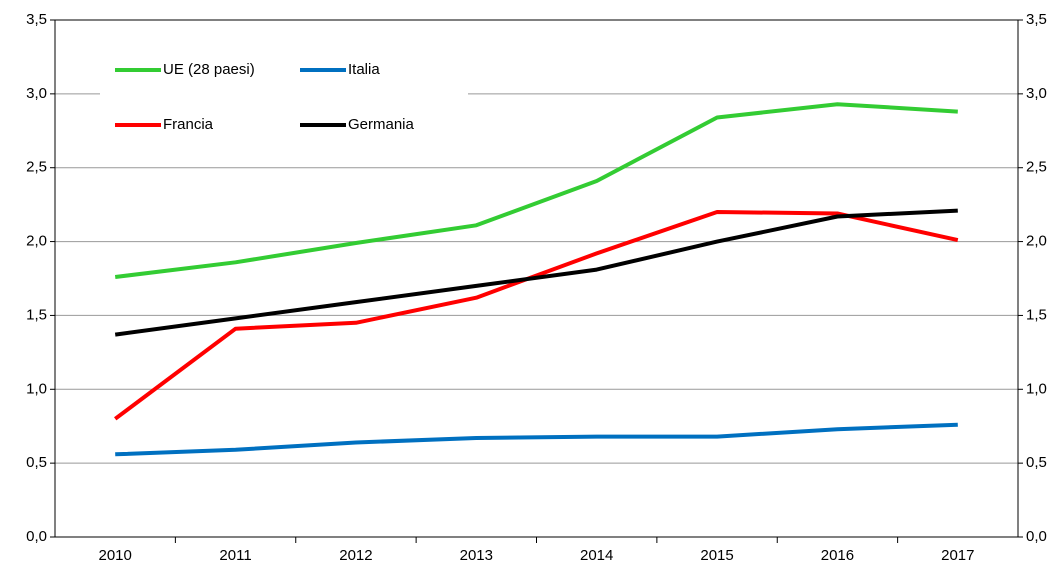 This screenshot has height=571, width=1062. I want to click on y2-tick-label: 3,5, so click(1036, 19).